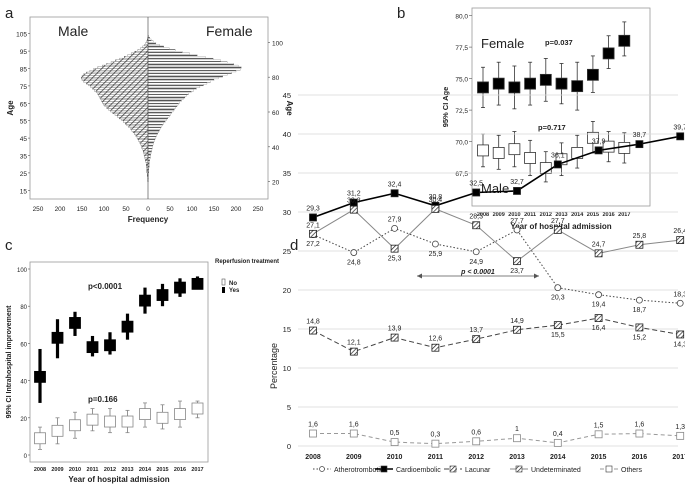 The image size is (685, 485). I want to click on x-tick-left: 250, so click(38, 209).